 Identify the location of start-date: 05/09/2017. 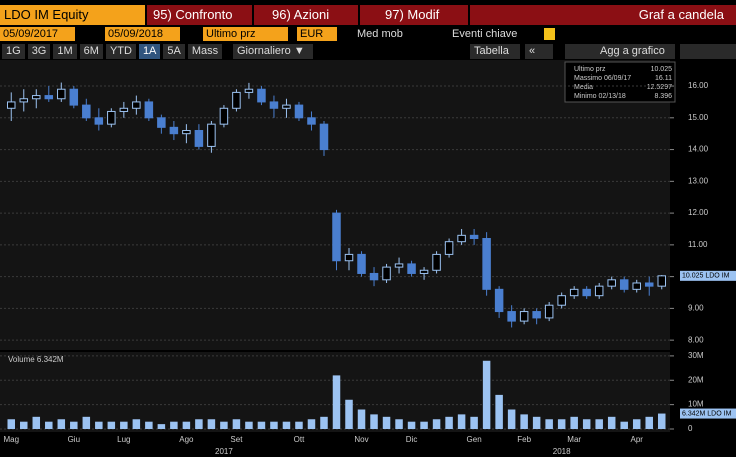
(37, 34).